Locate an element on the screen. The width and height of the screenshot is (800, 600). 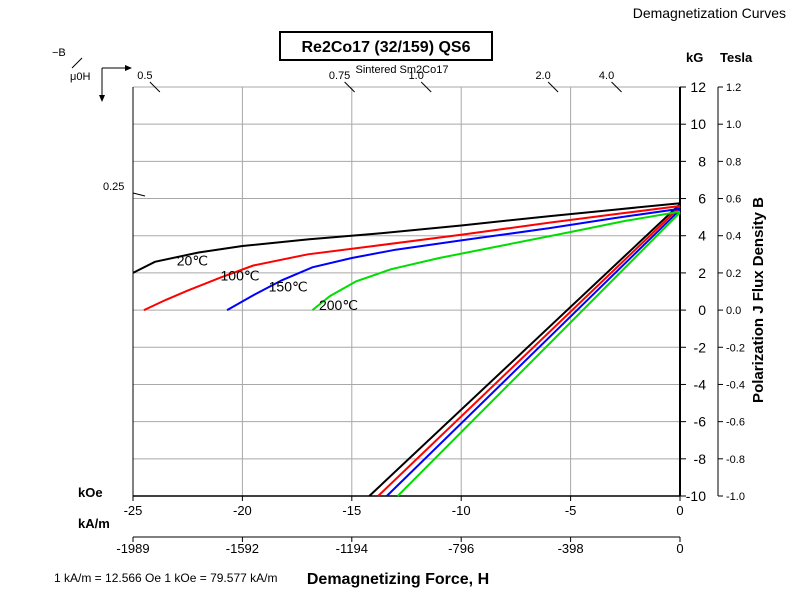
y-tick-label-kg: 6 is located at coordinates (702, 199).